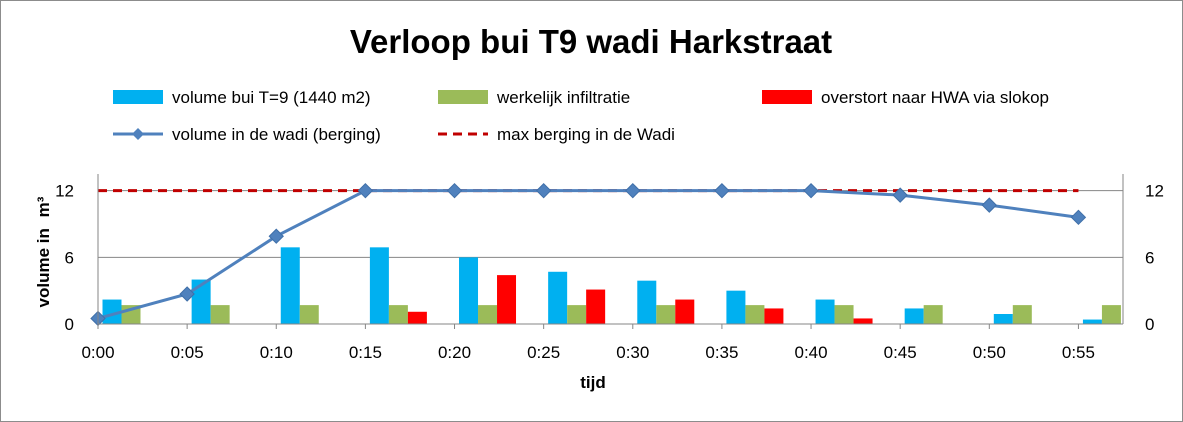 The image size is (1183, 422). I want to click on svg-text: volume in m³, so click(43, 251).